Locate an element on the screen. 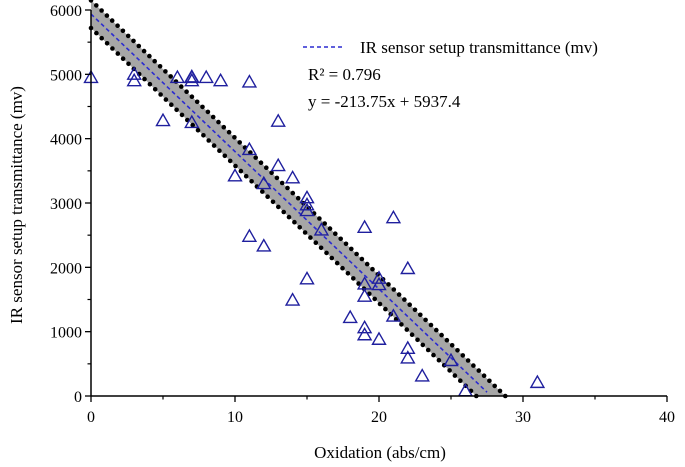  y-tick-label: 5000 is located at coordinates (66, 75).